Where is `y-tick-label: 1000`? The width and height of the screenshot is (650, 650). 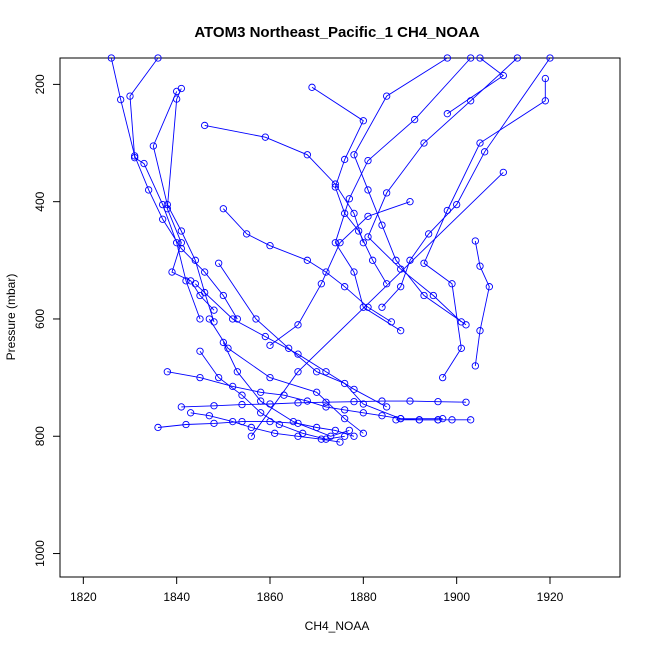 y-tick-label: 1000 is located at coordinates (40, 553).